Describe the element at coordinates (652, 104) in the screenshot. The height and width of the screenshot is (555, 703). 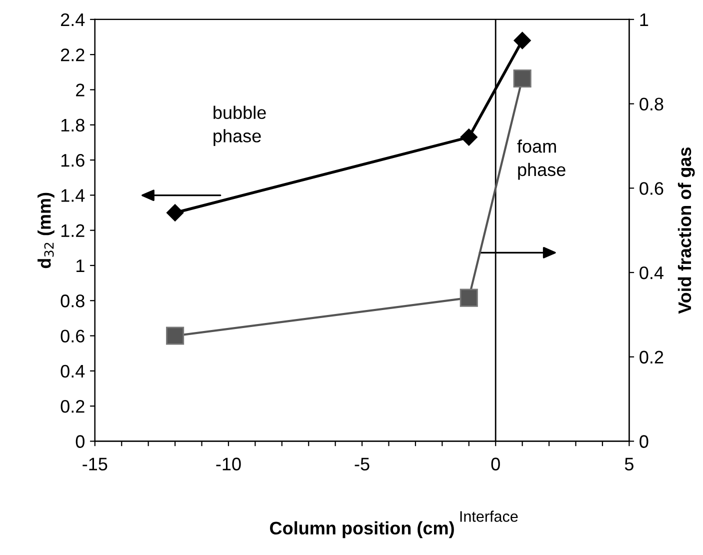
I see `y2-tick-label: 0.8` at that location.